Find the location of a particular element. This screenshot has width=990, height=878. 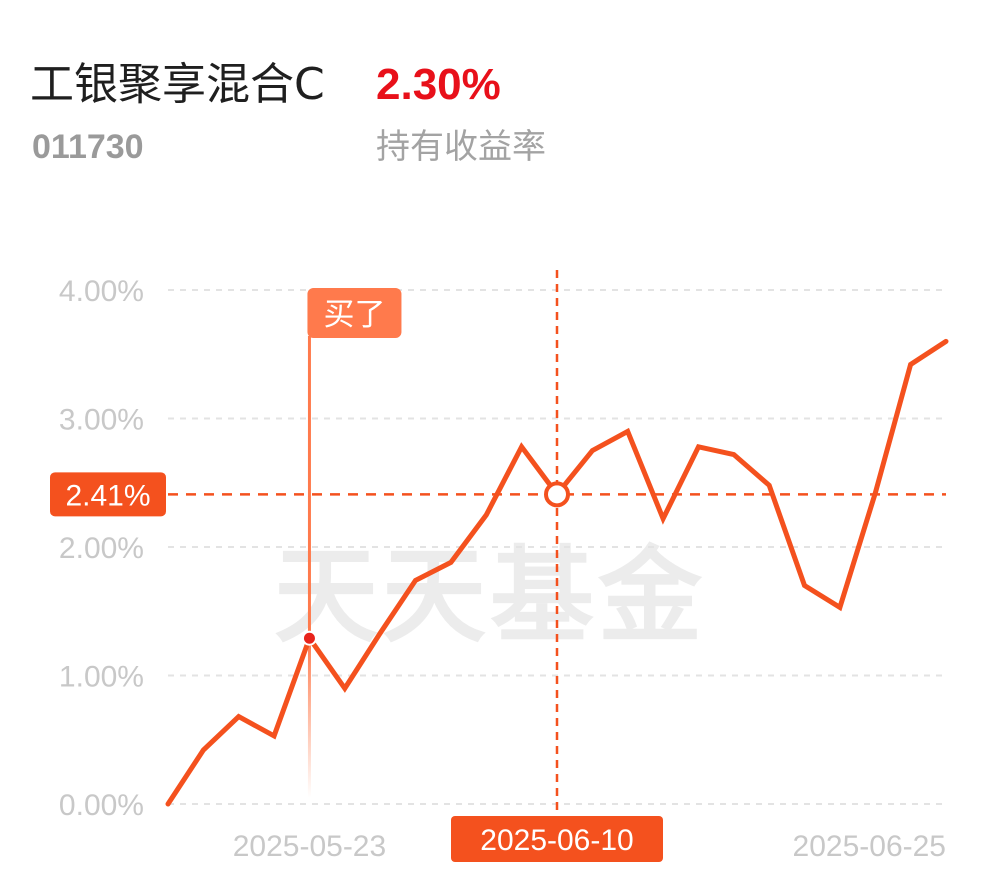

y-axis-tick-labels: 0.00% 1.00% 2.00% 3.00% 4.00% is located at coordinates (101, 548).